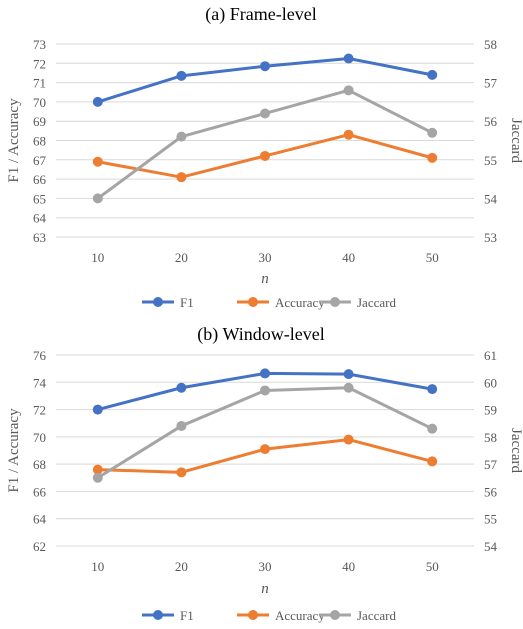 The width and height of the screenshot is (523, 629). What do you see at coordinates (40, 160) in the screenshot?
I see `y-tick-label: 67` at bounding box center [40, 160].